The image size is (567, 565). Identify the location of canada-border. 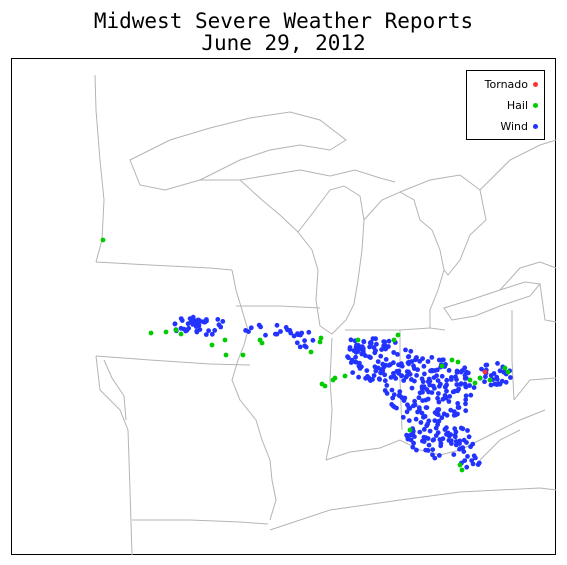
(518, 165).